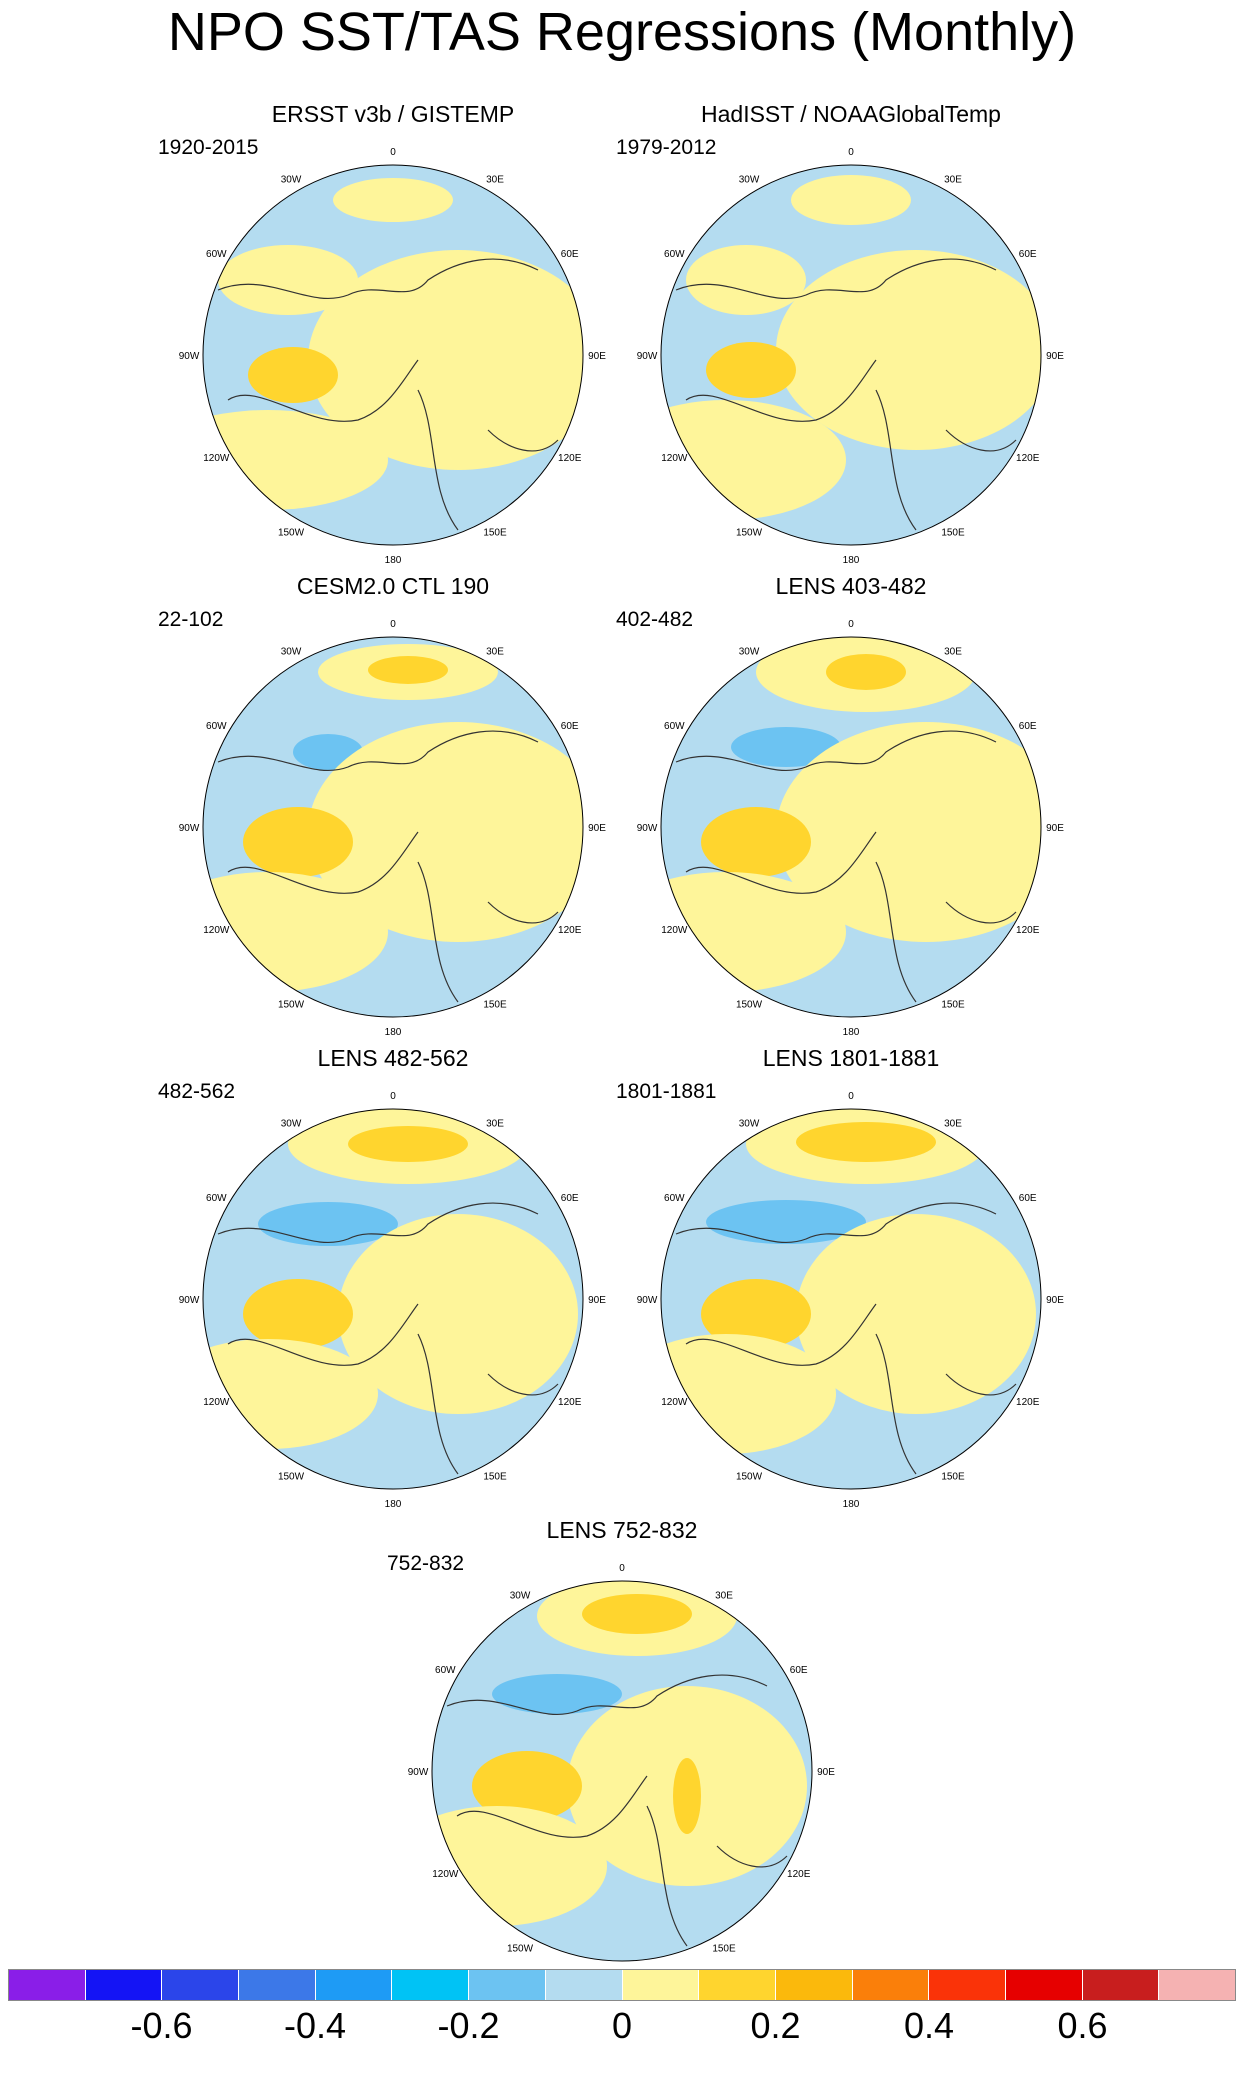 The image size is (1244, 2087). What do you see at coordinates (851, 1058) in the screenshot?
I see `panel-title: LENS 1801-1881` at bounding box center [851, 1058].